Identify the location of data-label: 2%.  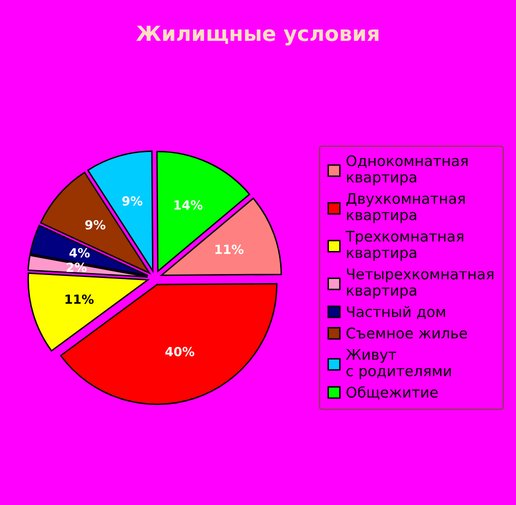
(76, 267).